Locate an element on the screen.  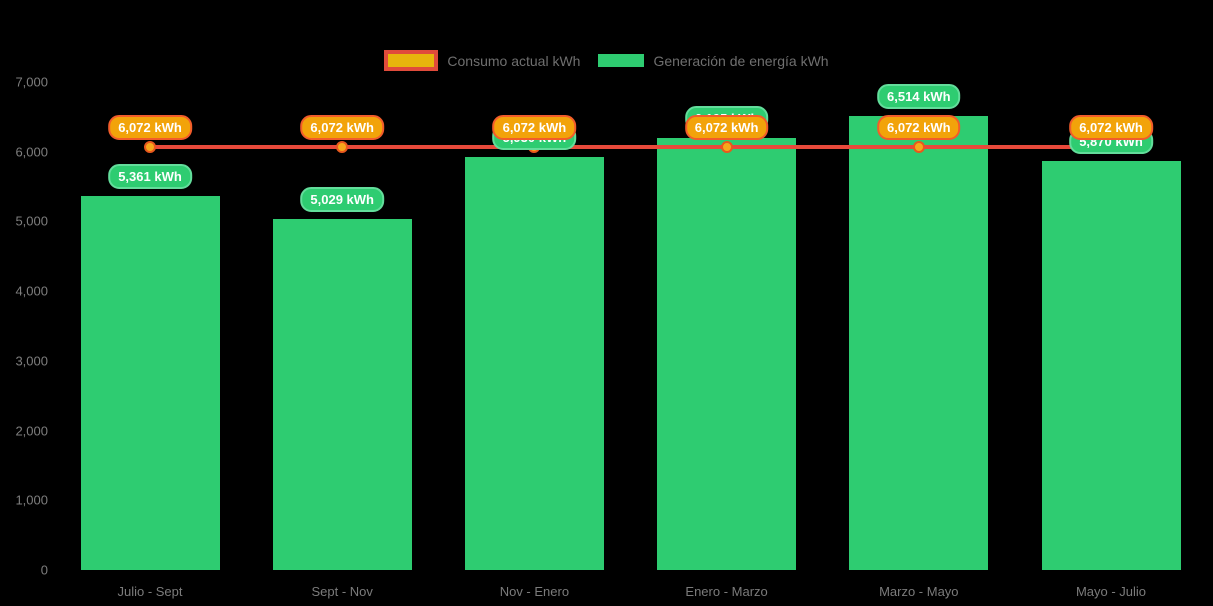
y-axis-tick-label: 4,000 is located at coordinates (31, 291).